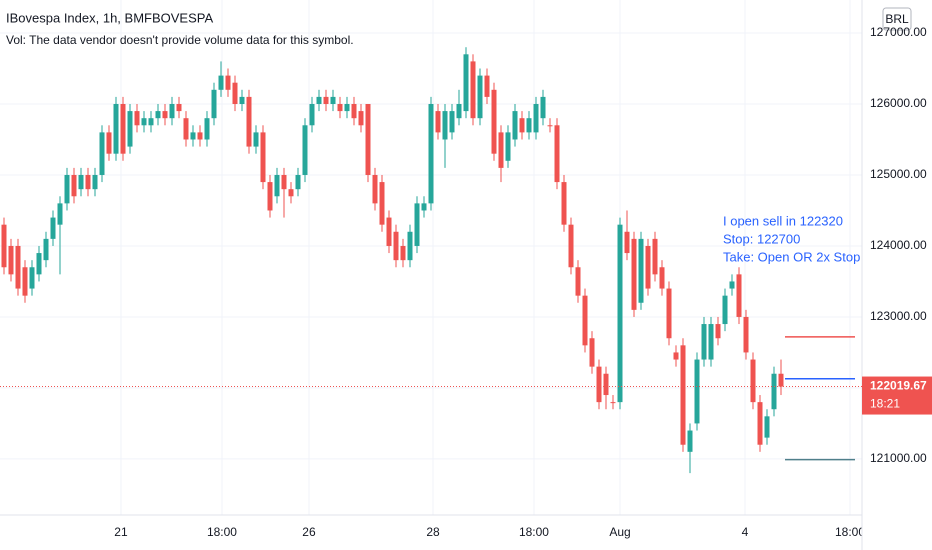 The width and height of the screenshot is (932, 550). Describe the element at coordinates (898, 174) in the screenshot. I see `y-tick-label: 125000.00` at that location.